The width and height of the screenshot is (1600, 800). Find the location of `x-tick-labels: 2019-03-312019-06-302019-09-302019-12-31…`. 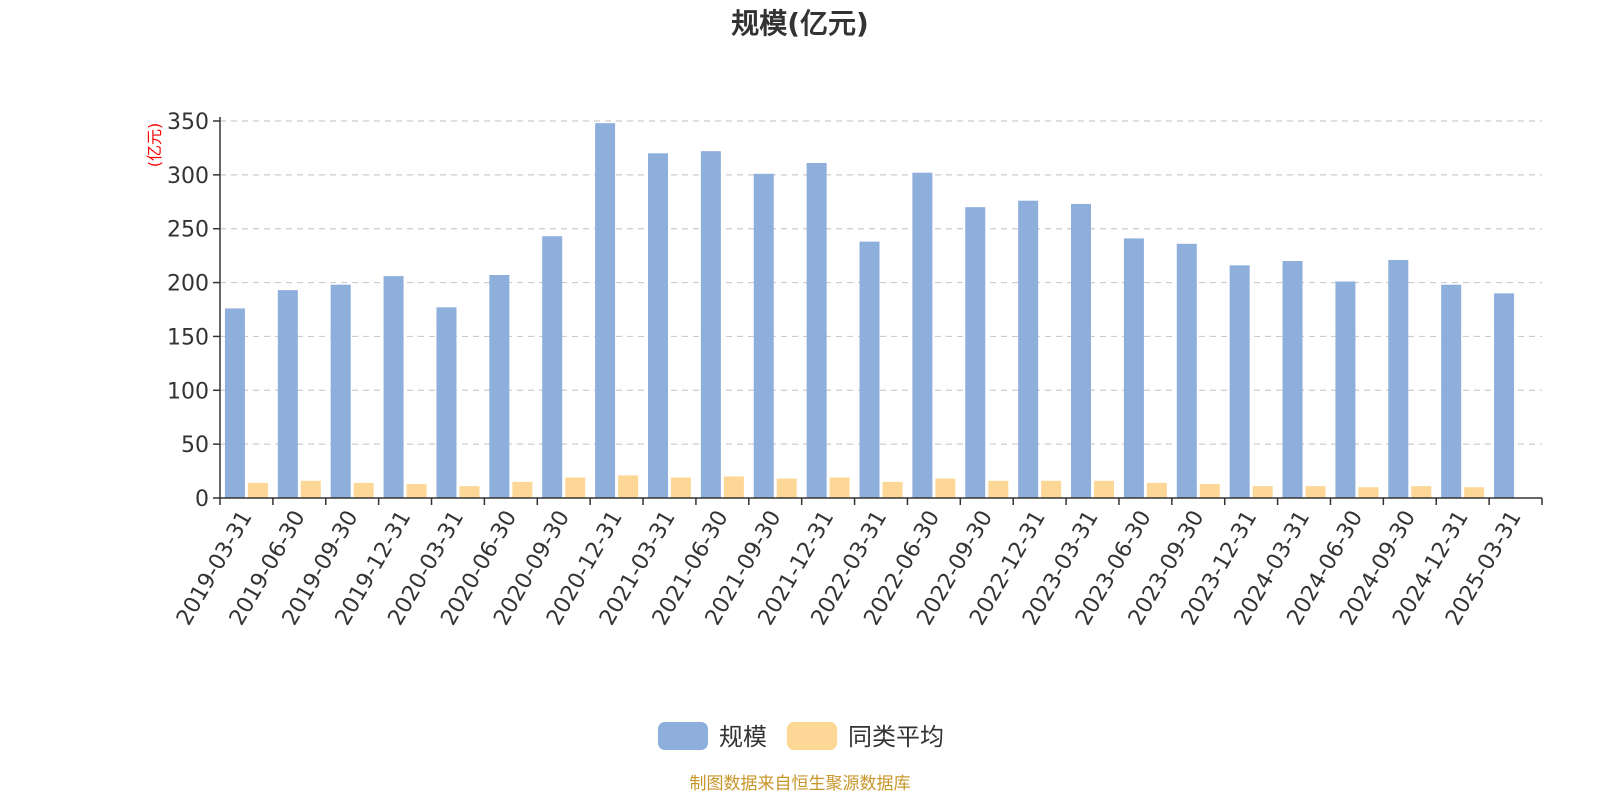

x-tick-labels: 2019-03-312019-06-302019-09-302019-12-31… is located at coordinates (849, 567).